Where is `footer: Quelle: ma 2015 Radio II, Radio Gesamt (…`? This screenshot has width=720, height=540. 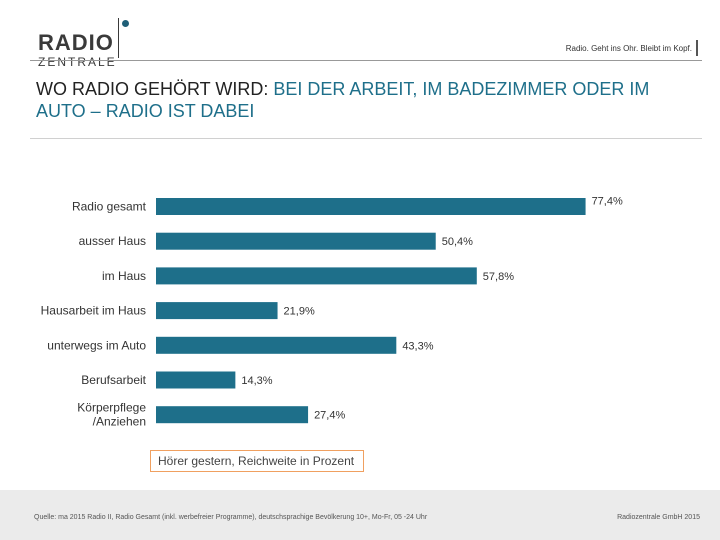
footer: Quelle: ma 2015 Radio II, Radio Gesamt (… is located at coordinates (360, 515).